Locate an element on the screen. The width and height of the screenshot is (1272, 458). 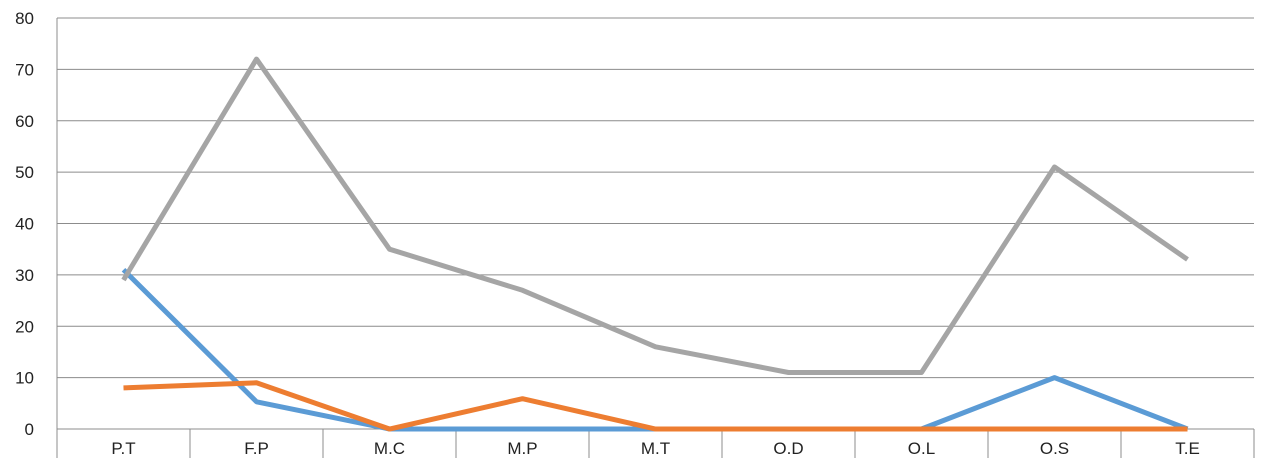
y-tick-label: 50 is located at coordinates (24, 172).